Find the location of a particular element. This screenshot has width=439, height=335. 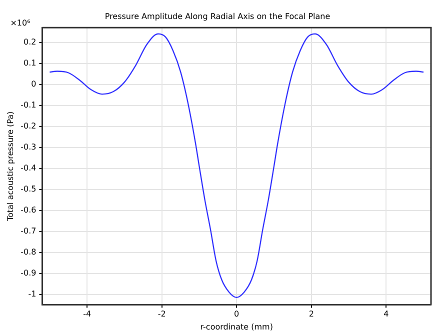

x-tick-label: -2 is located at coordinates (162, 314).